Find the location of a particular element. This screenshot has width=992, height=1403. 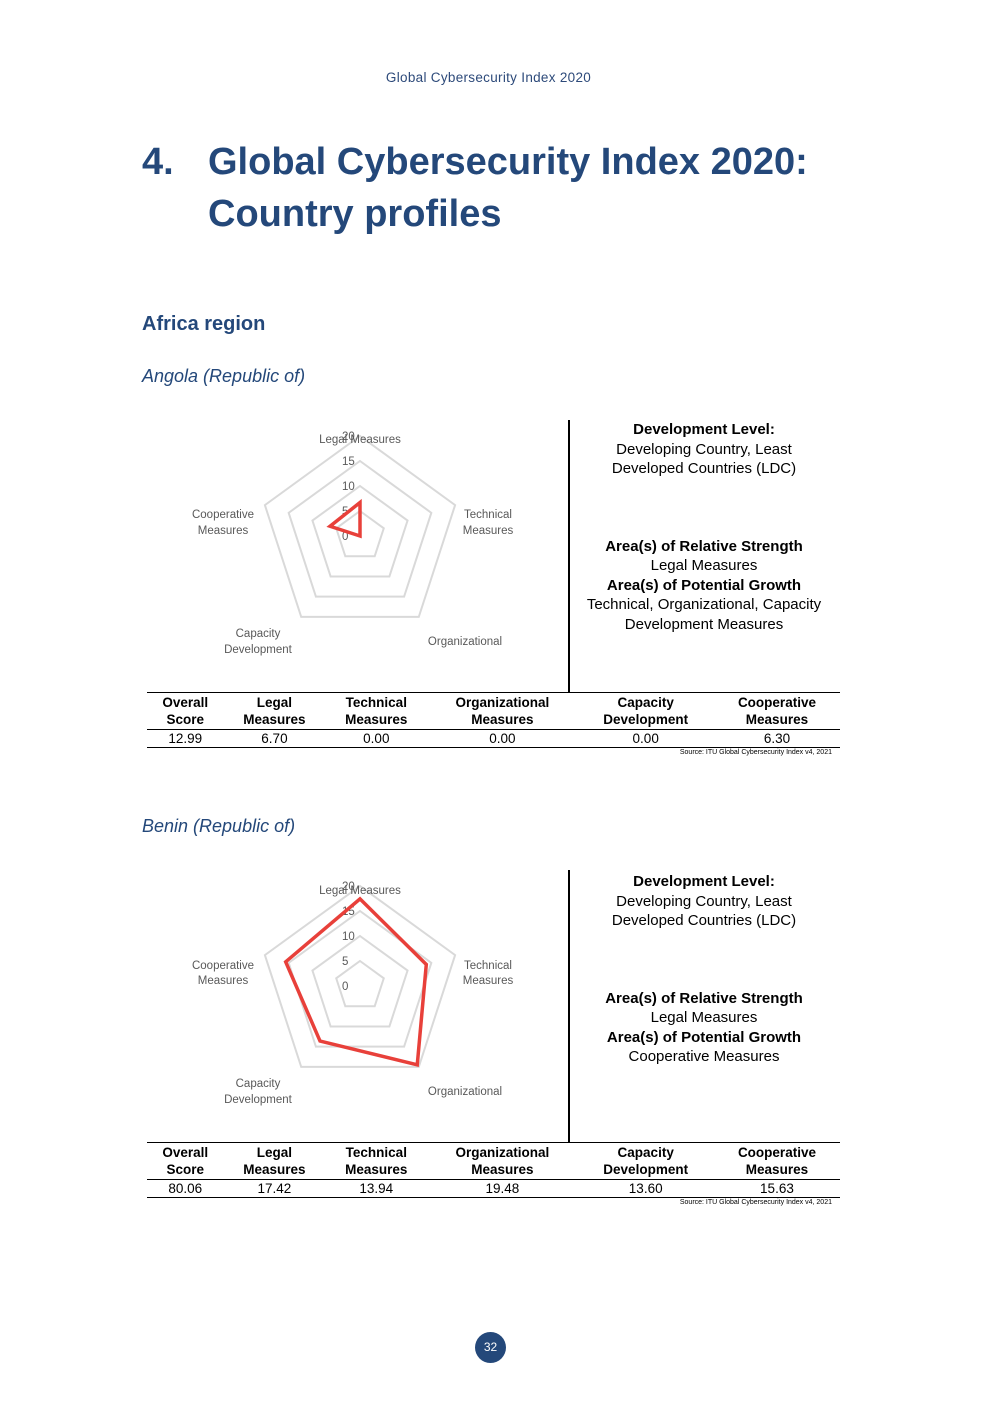

score-organizational: 19.48 is located at coordinates (502, 1188).